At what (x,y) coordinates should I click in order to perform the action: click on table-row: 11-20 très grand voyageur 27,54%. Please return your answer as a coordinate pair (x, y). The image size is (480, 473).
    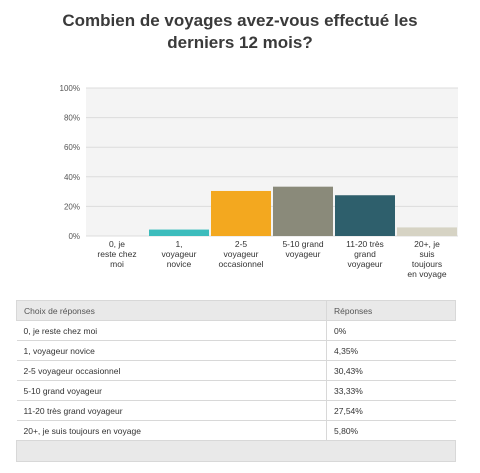
    Looking at the image, I should click on (236, 410).